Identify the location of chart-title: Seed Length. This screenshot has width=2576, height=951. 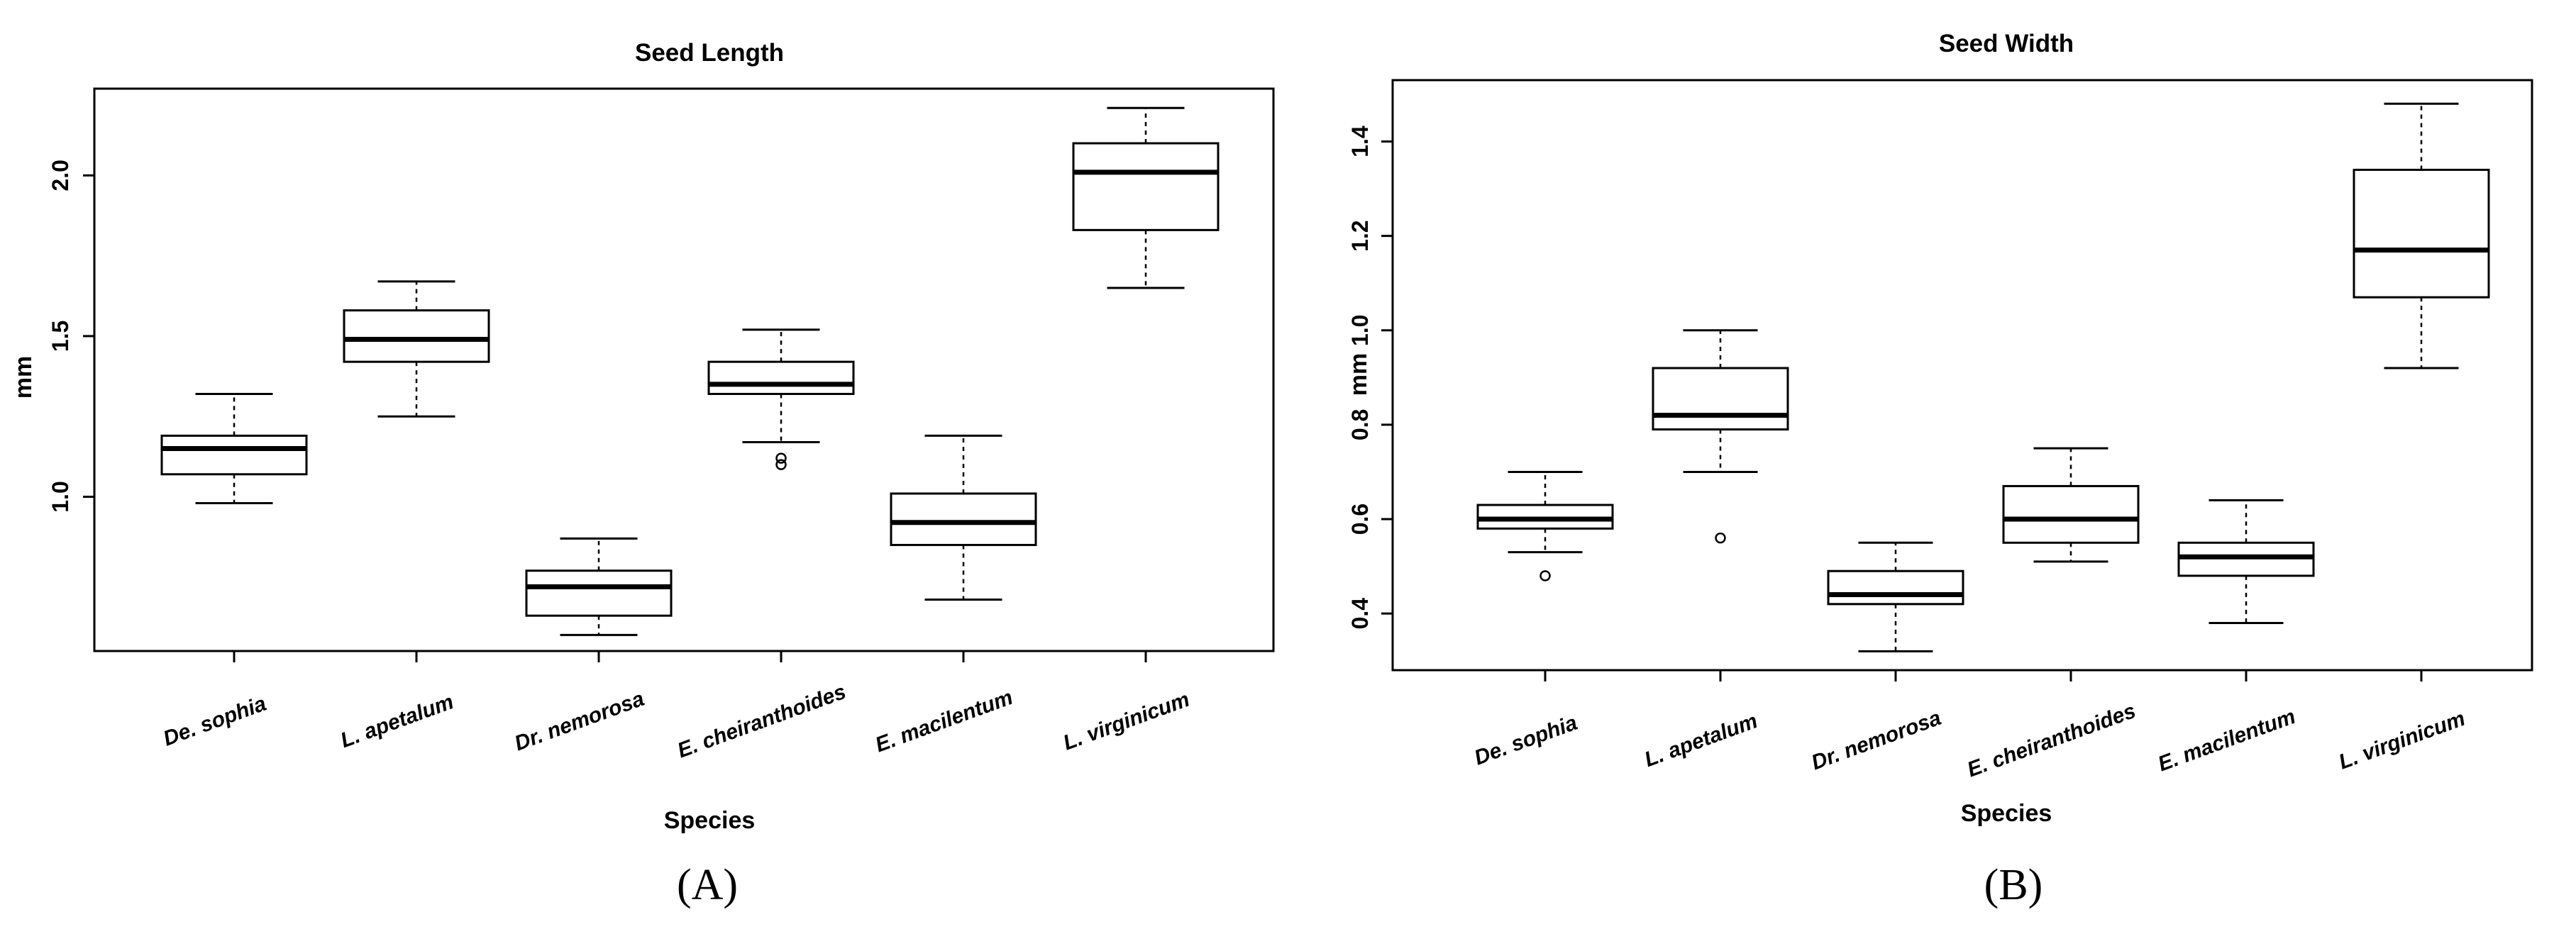
(709, 53).